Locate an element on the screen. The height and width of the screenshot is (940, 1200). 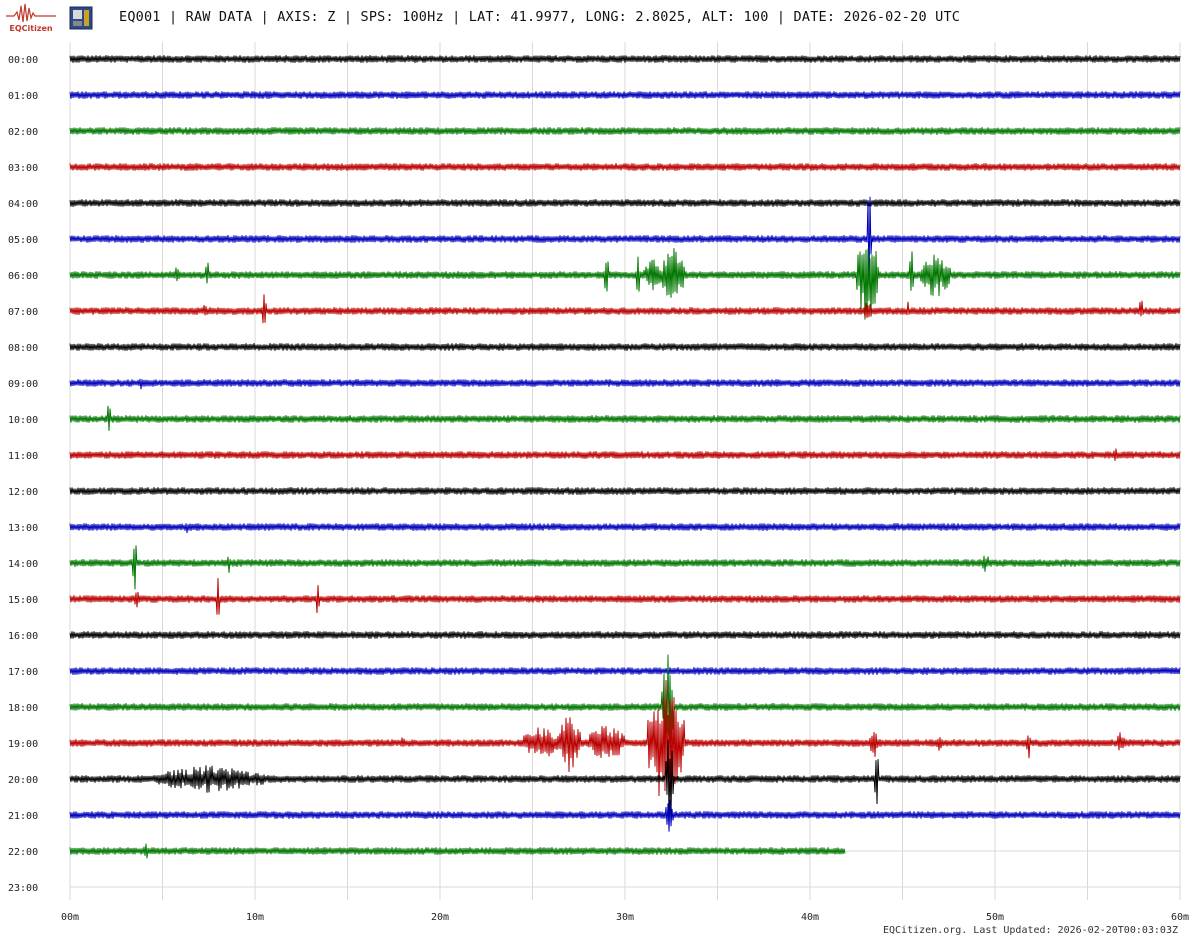
hour-tick-label: 19:00 is located at coordinates (23, 744).